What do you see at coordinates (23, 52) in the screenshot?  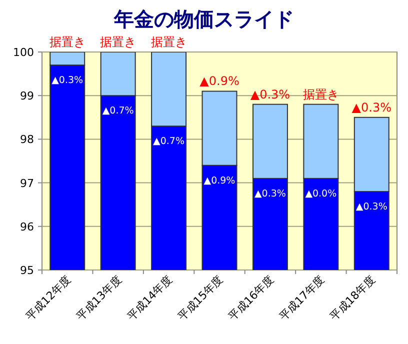 I see `y-tick-label: 100` at bounding box center [23, 52].